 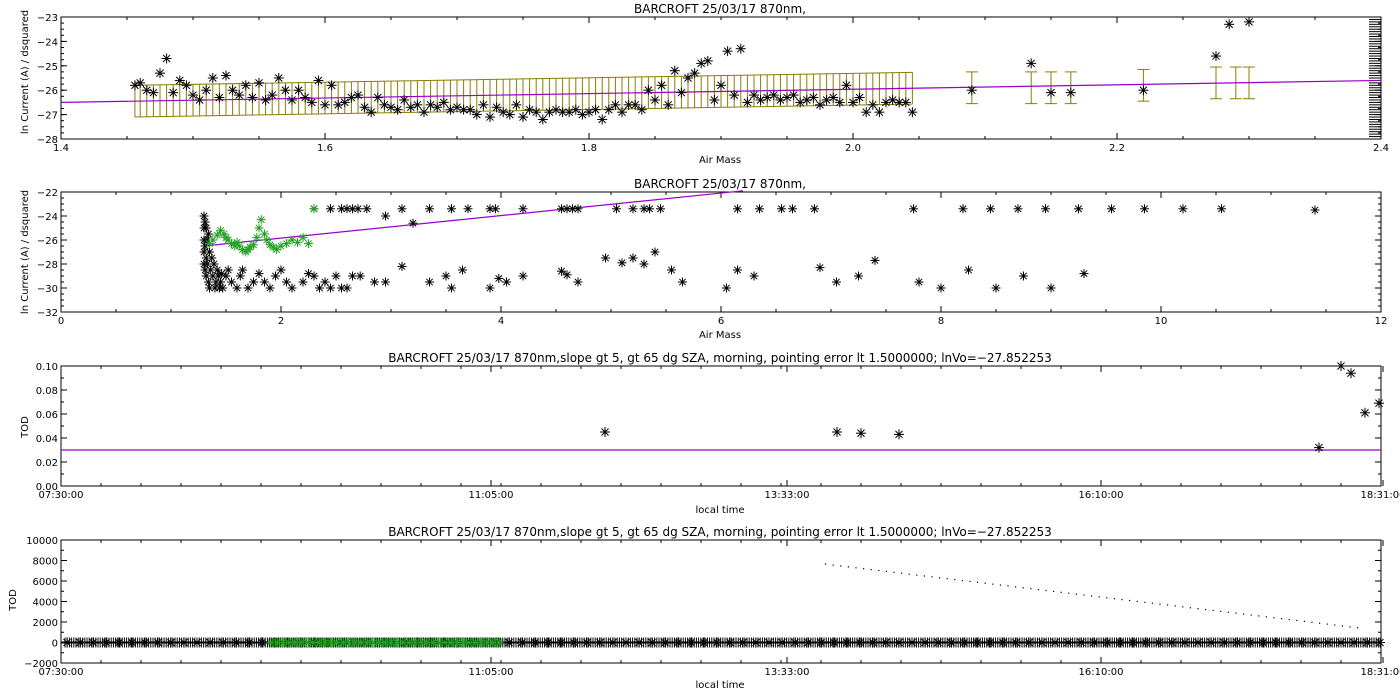 I want to click on x-tick-label: 2, so click(x=281, y=321).